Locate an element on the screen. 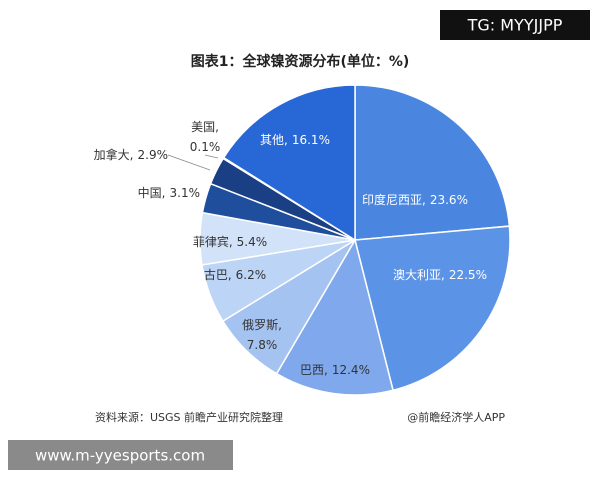 Image resolution: width=600 pixels, height=480 pixels. slice-value: 23.6% is located at coordinates (449, 200).